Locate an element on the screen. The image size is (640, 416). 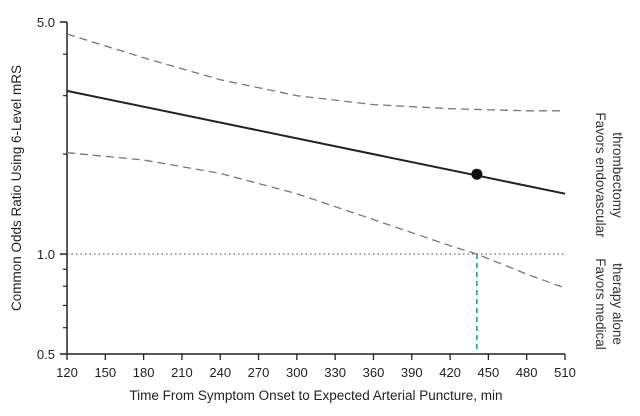
y-axis-ticks: 0.5 1.0 5.0 is located at coordinates (52, 188).